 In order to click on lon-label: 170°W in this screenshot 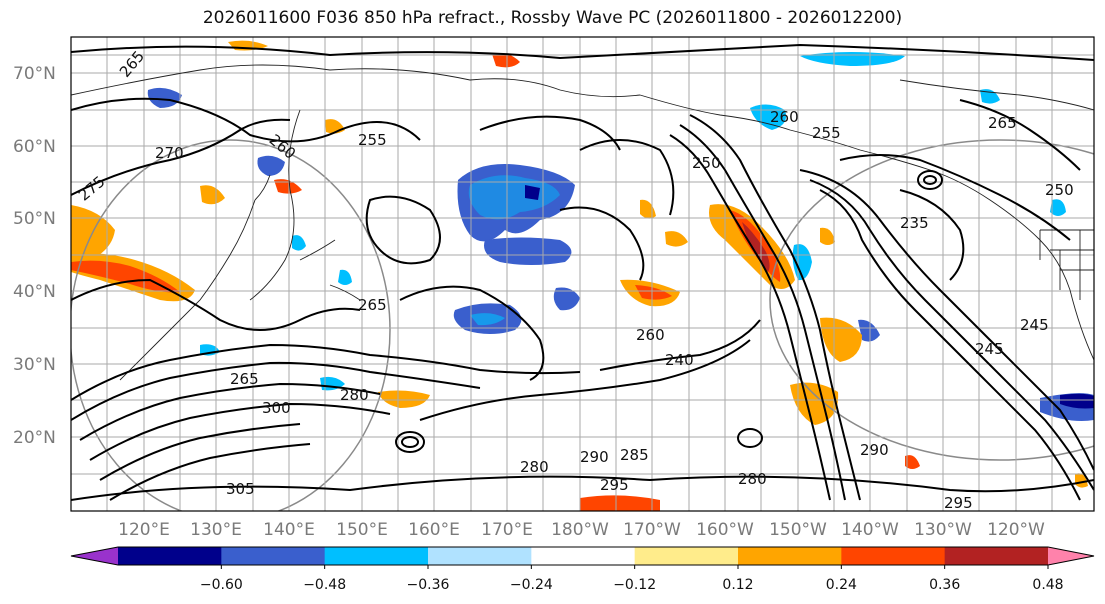, I will do `click(652, 530)`.